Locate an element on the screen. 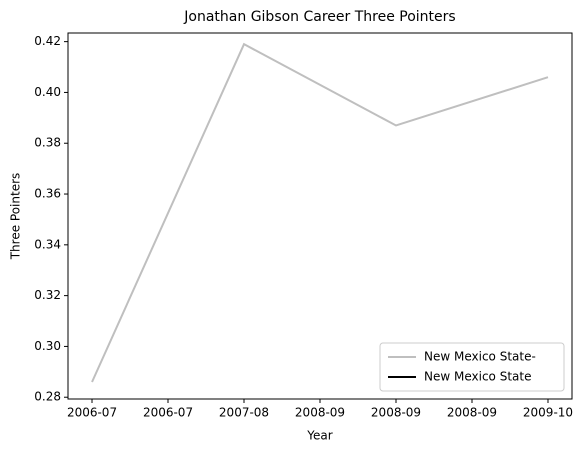 Image resolution: width=582 pixels, height=453 pixels. y-tick-label: 0.42 is located at coordinates (47, 41).